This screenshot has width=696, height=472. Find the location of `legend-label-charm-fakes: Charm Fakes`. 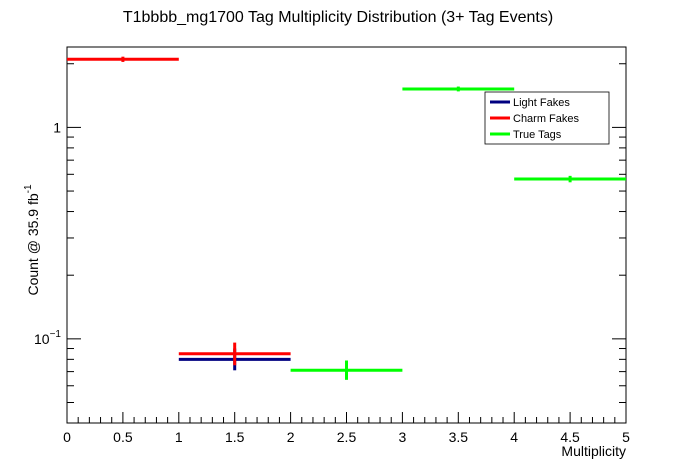

legend-label-charm-fakes: Charm Fakes is located at coordinates (546, 119).